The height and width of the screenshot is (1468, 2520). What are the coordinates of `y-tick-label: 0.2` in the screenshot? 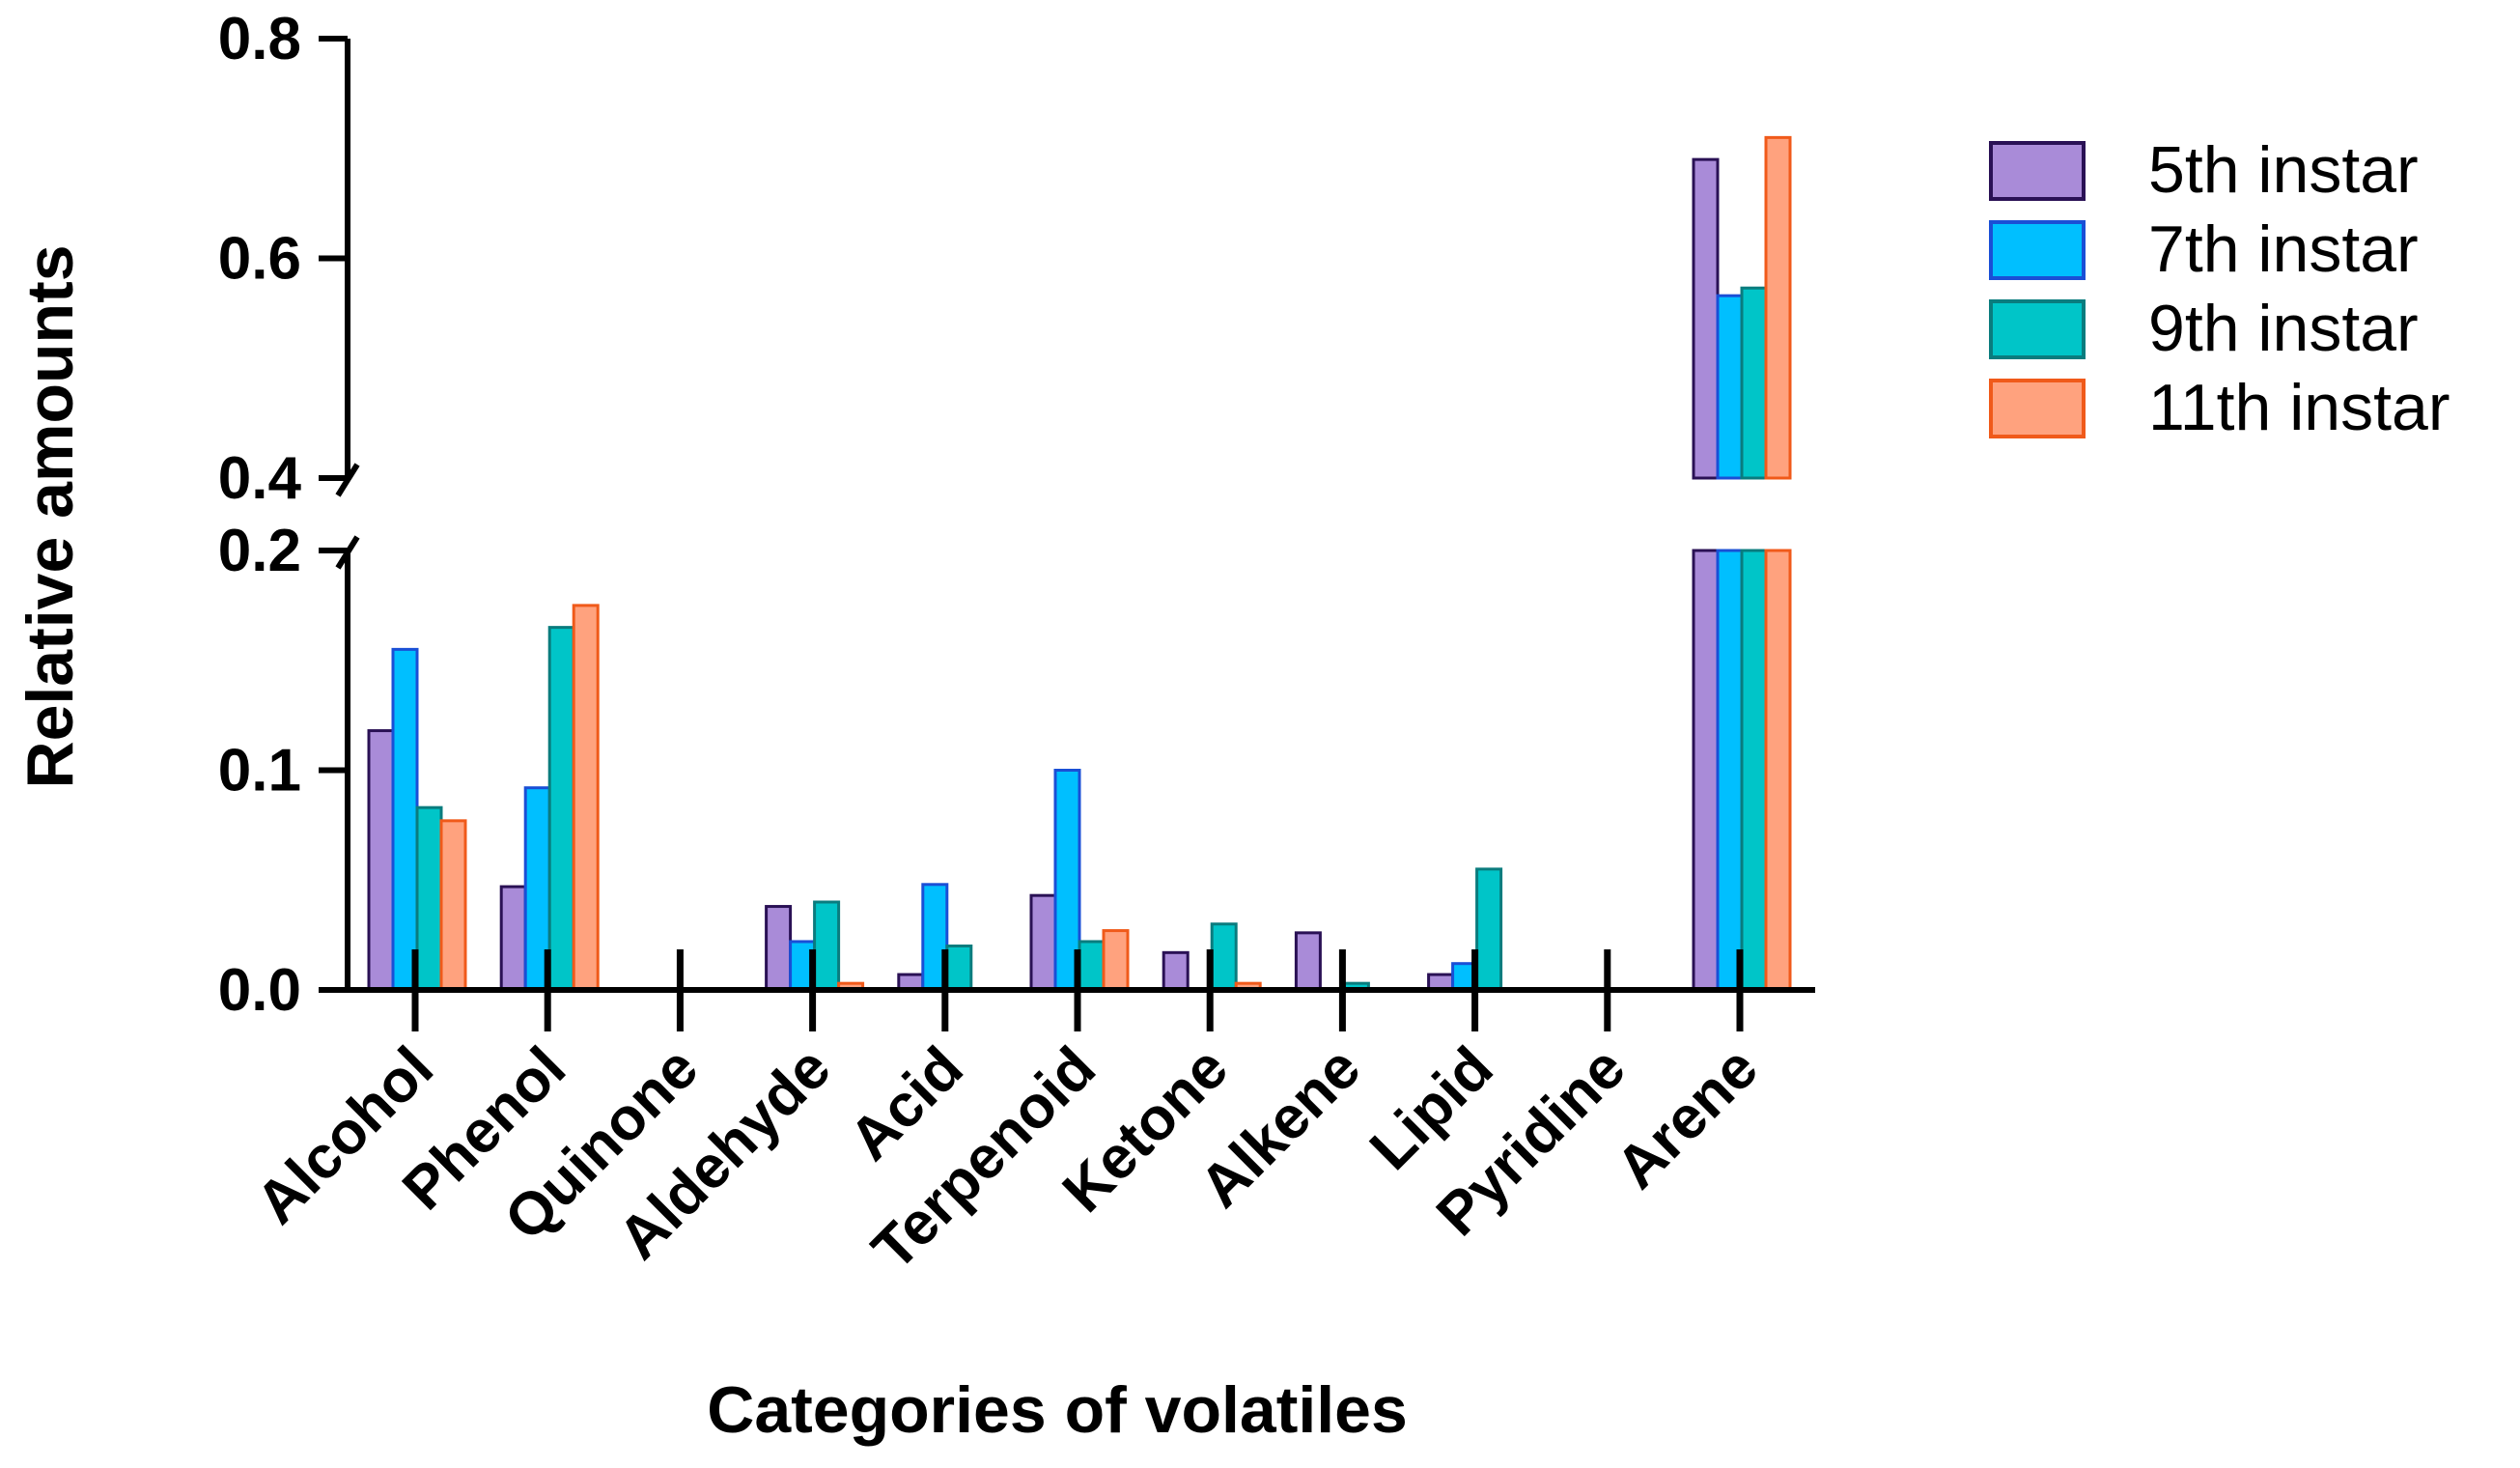 It's located at (260, 551).